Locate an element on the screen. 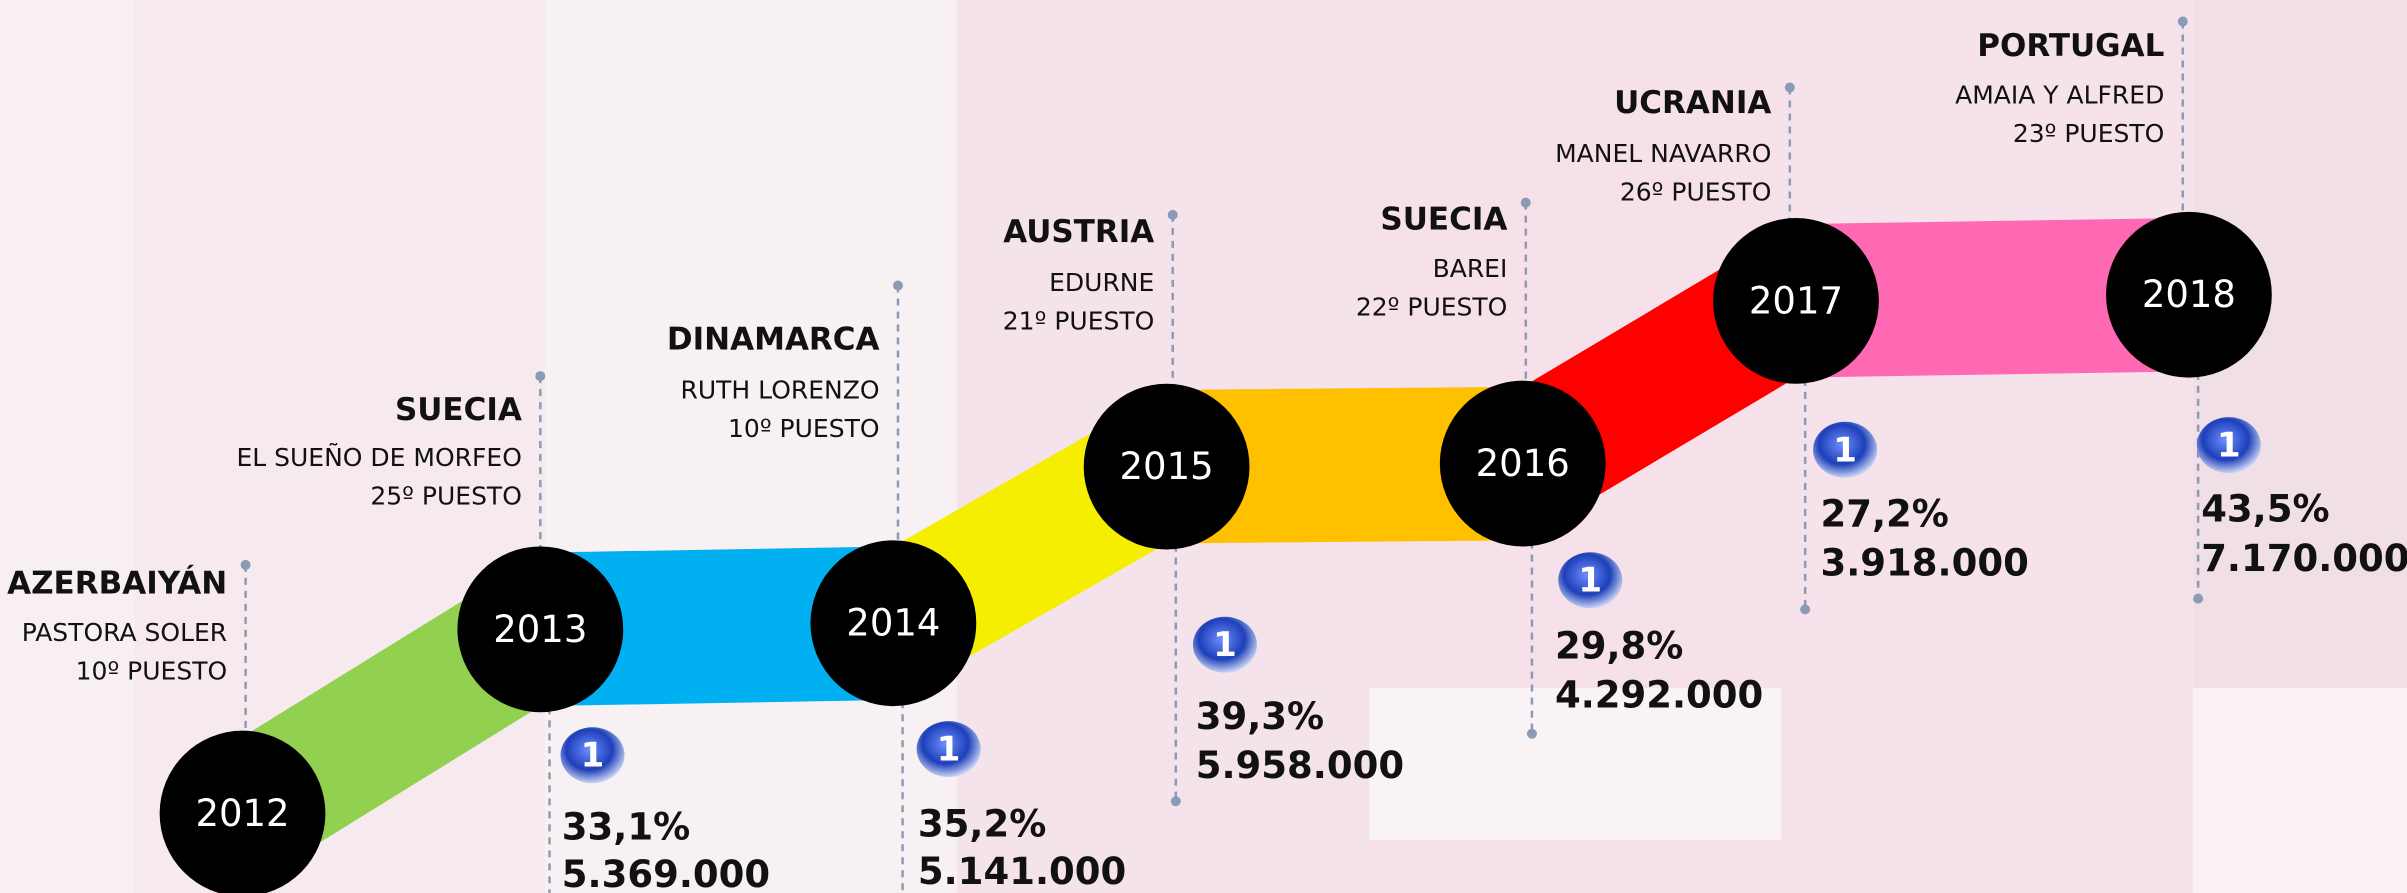 Image resolution: width=2407 pixels, height=893 pixels. audience: 4.292.000 is located at coordinates (1659, 694).